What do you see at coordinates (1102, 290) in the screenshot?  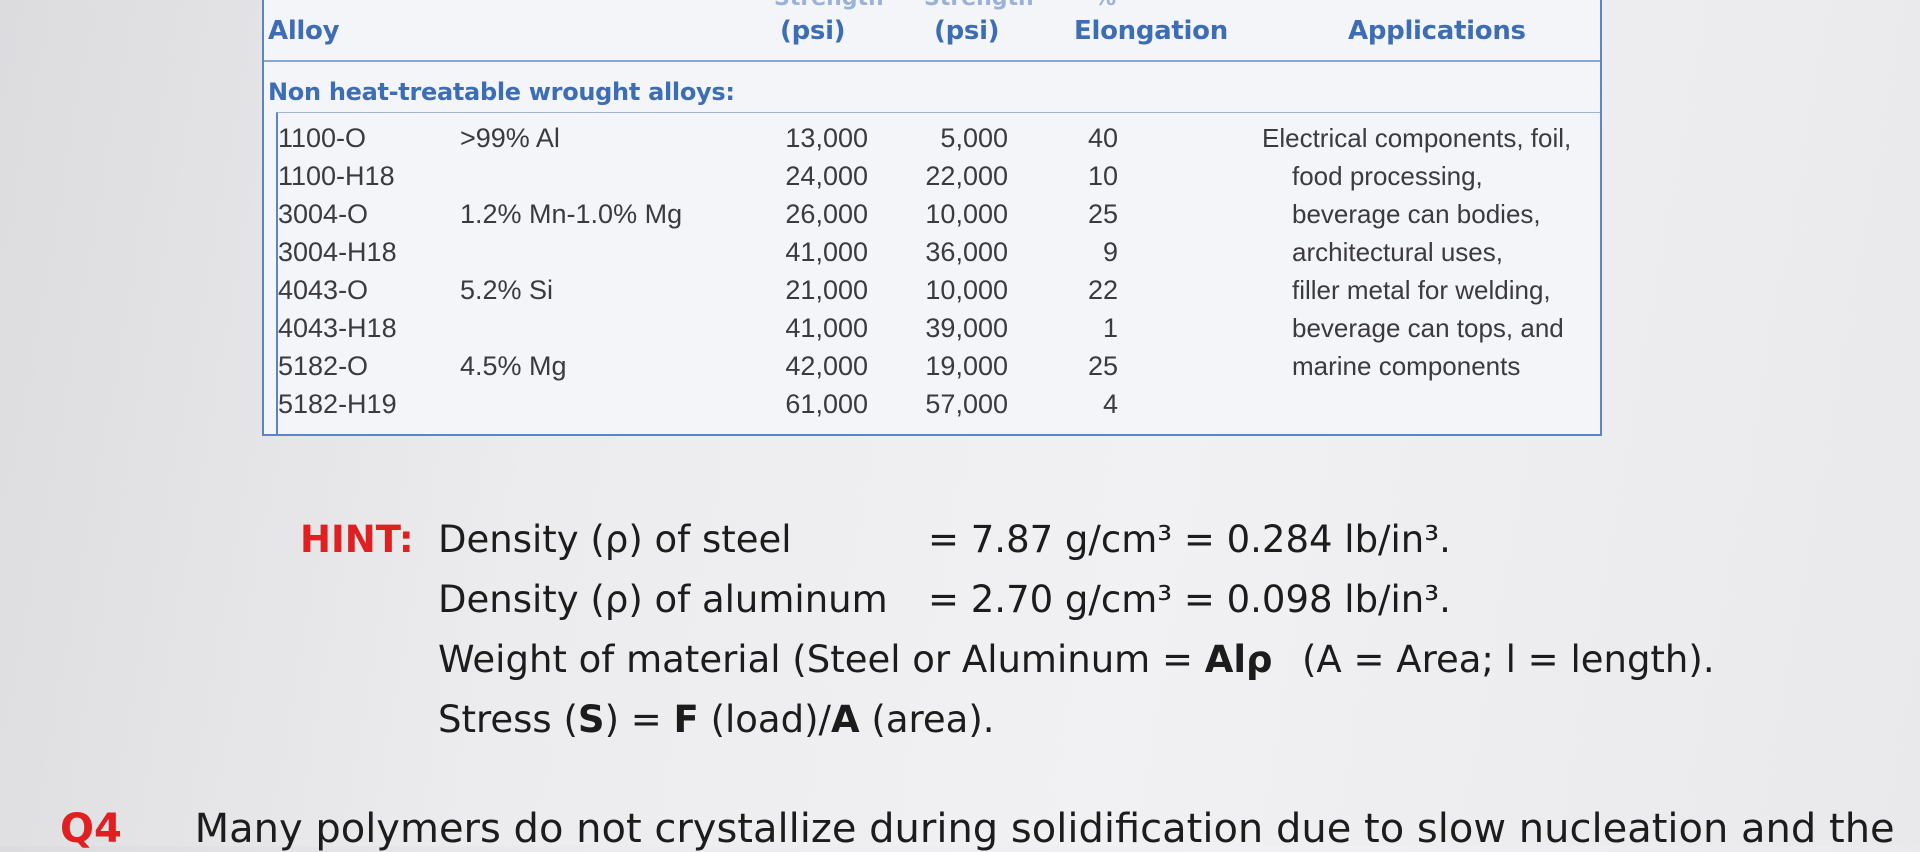 I see `elongation-cell: 22` at bounding box center [1102, 290].